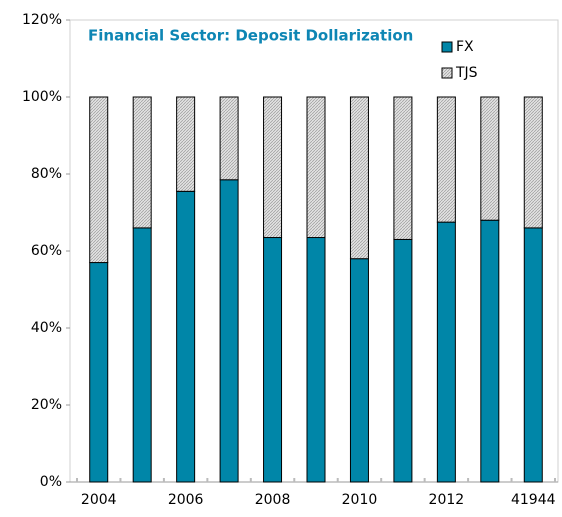  I want to click on x-tick-label: 2010, so click(360, 500).